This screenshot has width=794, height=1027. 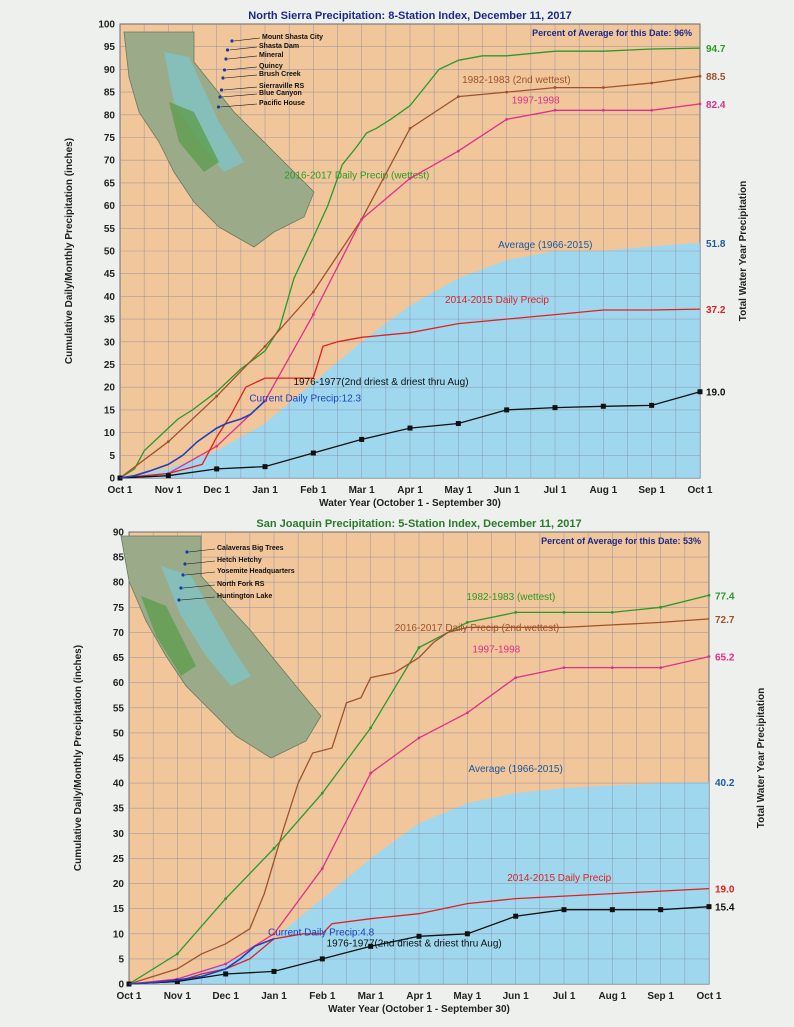 I want to click on station-label: Shasta Dam, so click(x=279, y=46).